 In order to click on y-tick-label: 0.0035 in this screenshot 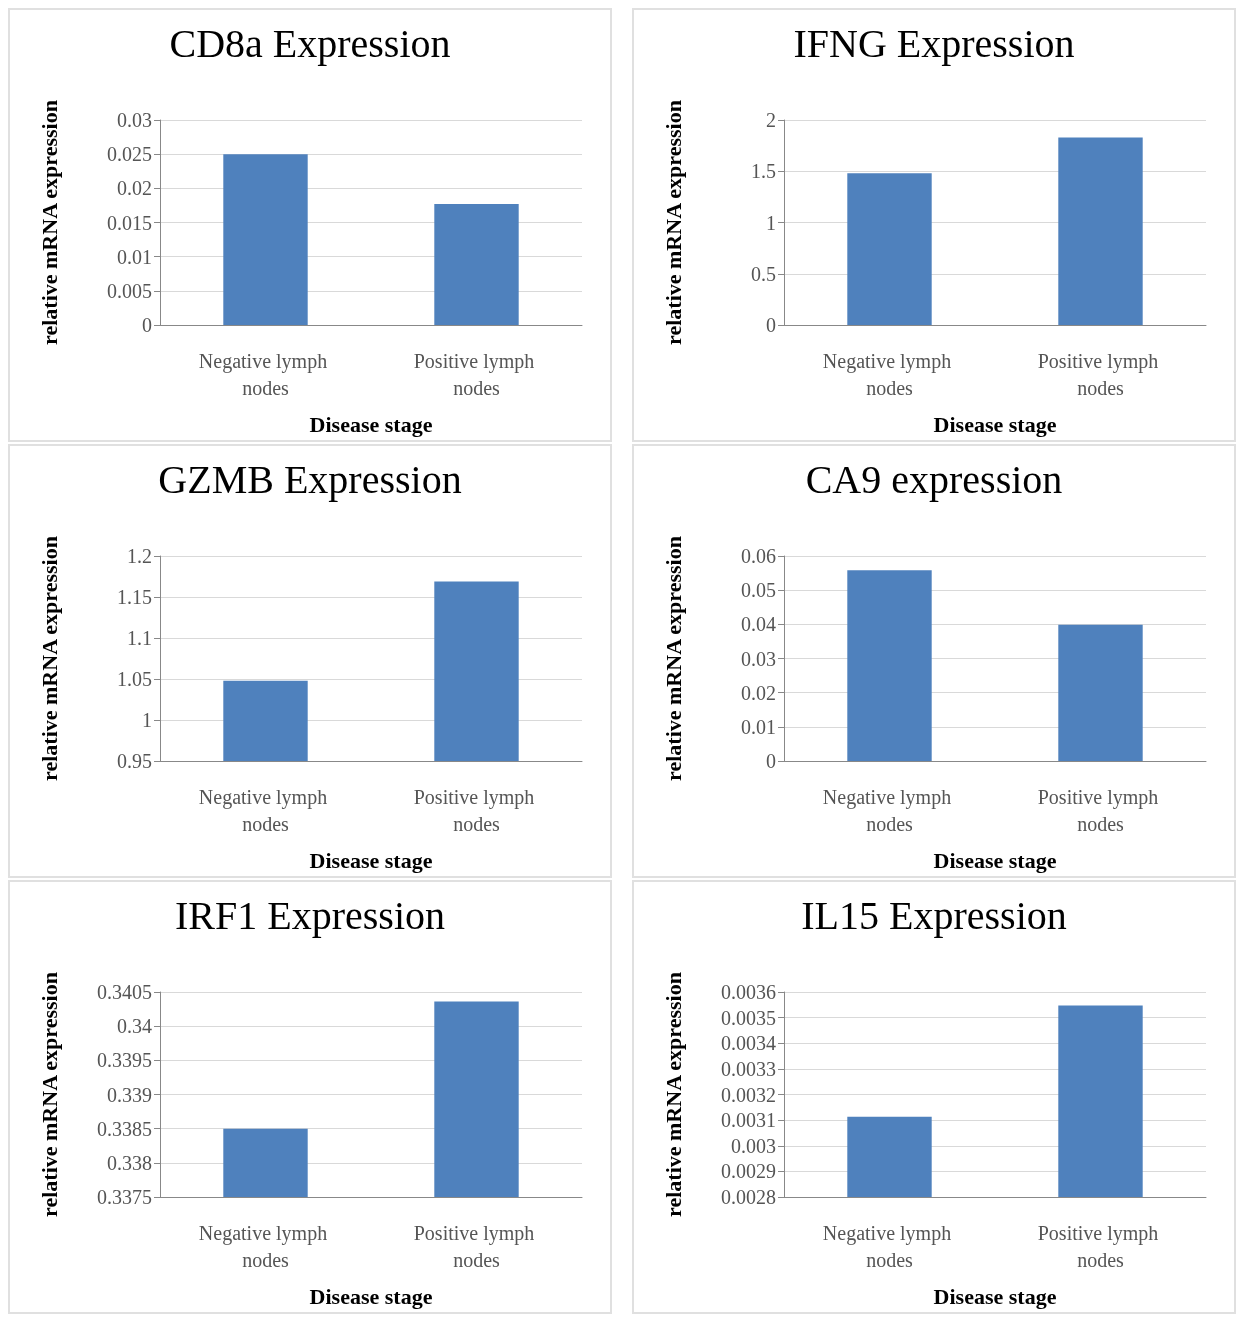, I will do `click(748, 1017)`.